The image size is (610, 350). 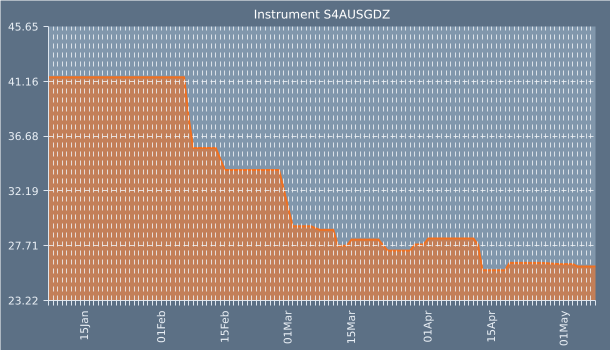 I want to click on x-tick-label: 15Apr, so click(x=491, y=326).